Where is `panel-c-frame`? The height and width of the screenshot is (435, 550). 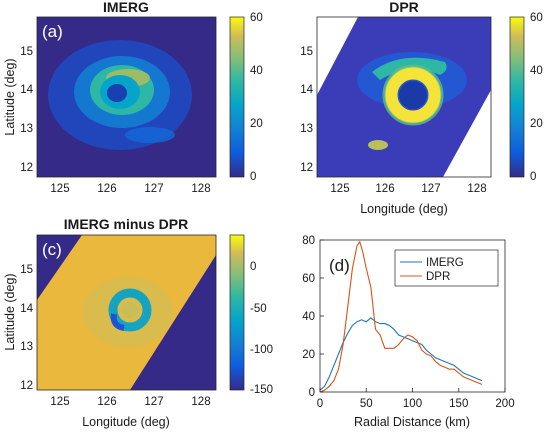 panel-c-frame is located at coordinates (126, 312).